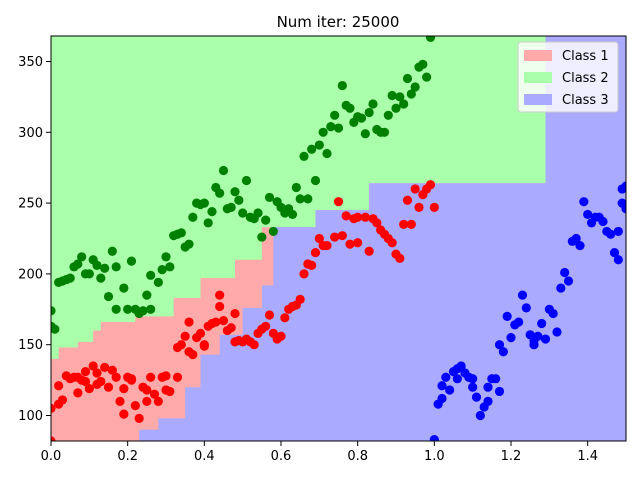 This screenshot has height=480, width=640. I want to click on legend-label: Class 1, so click(585, 56).